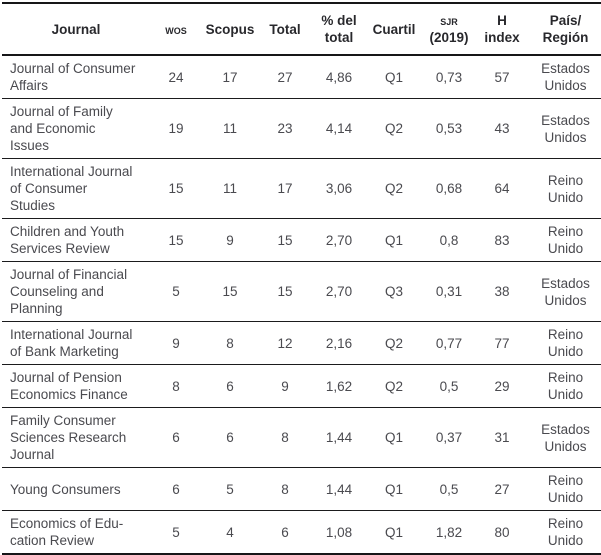  What do you see at coordinates (285, 343) in the screenshot?
I see `total-cell: 12` at bounding box center [285, 343].